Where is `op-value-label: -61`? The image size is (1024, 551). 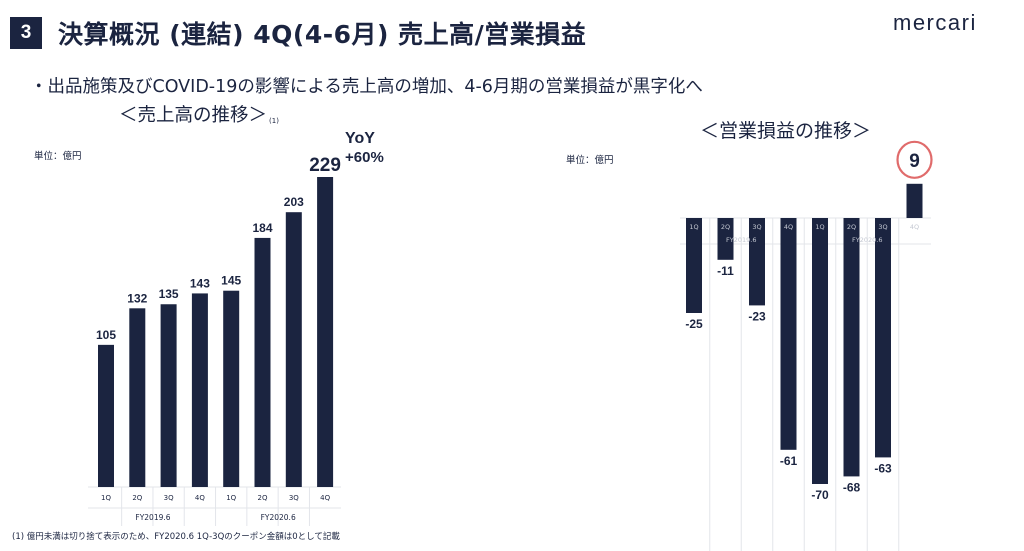
op-value-label: -61 is located at coordinates (789, 461).